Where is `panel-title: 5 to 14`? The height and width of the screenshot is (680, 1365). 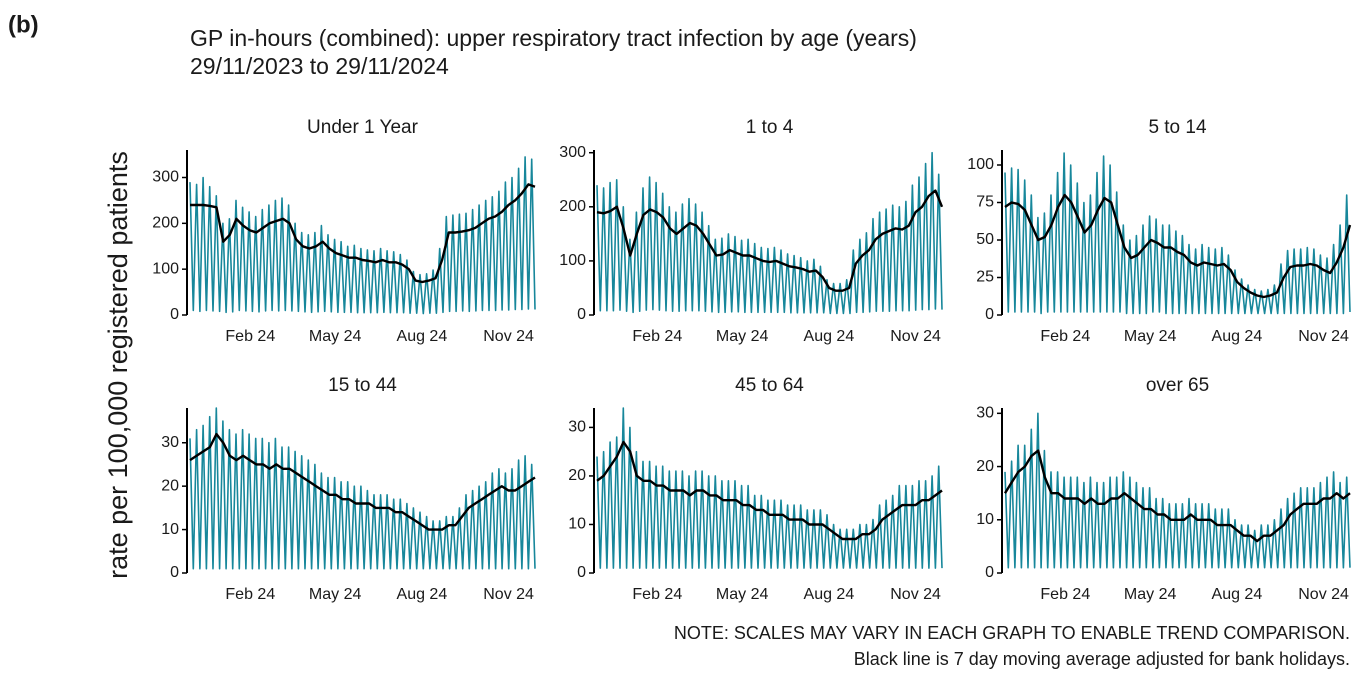 panel-title: 5 to 14 is located at coordinates (1177, 127).